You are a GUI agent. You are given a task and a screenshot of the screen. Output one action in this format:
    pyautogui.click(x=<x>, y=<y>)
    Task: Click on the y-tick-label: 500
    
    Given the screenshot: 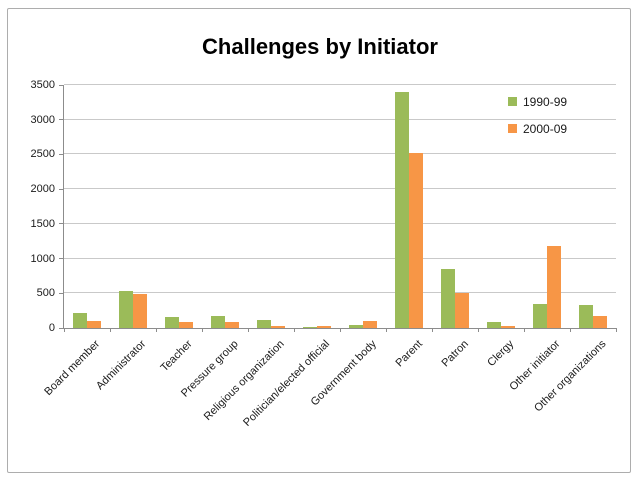 What is the action you would take?
    pyautogui.click(x=45, y=293)
    